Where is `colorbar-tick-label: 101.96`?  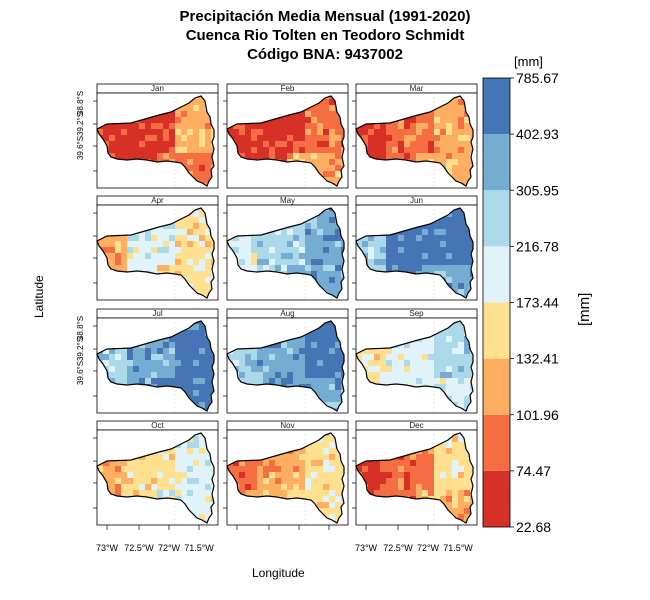
colorbar-tick-label: 101.96 is located at coordinates (537, 415).